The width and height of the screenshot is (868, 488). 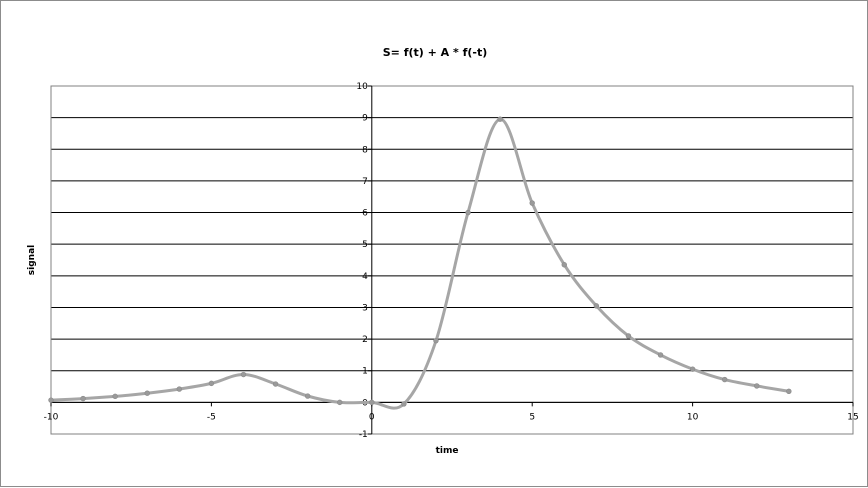 I want to click on y-tick-label: 6, so click(x=365, y=214).